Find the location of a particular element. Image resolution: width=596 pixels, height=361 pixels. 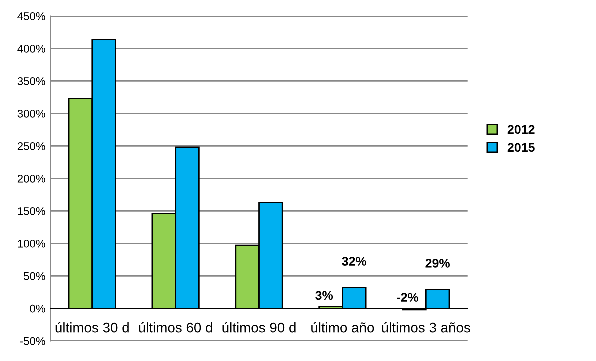

y-tick-label: 300% is located at coordinates (32, 114).